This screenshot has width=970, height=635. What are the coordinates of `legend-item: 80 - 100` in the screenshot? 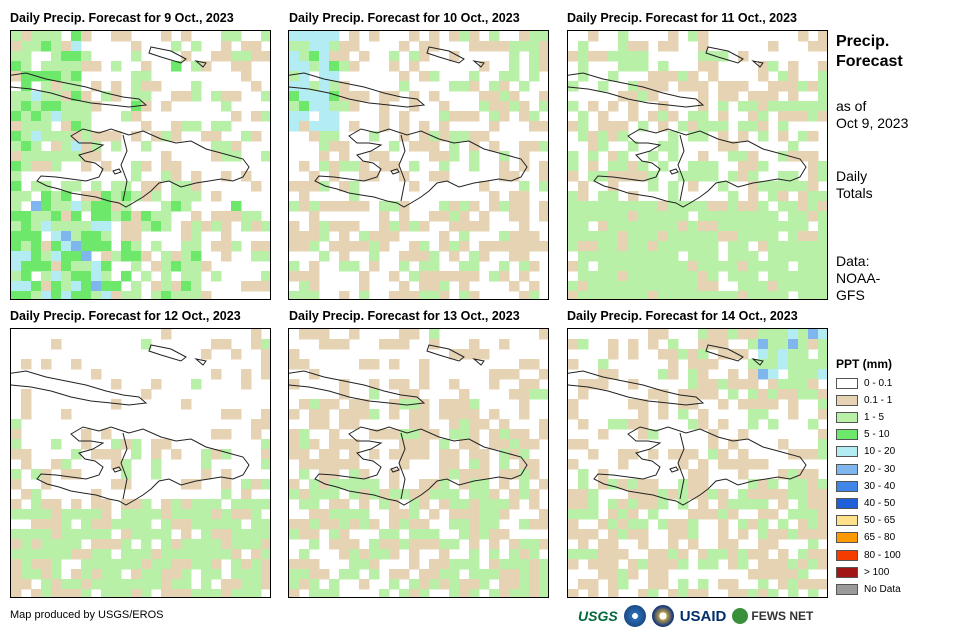 It's located at (868, 555).